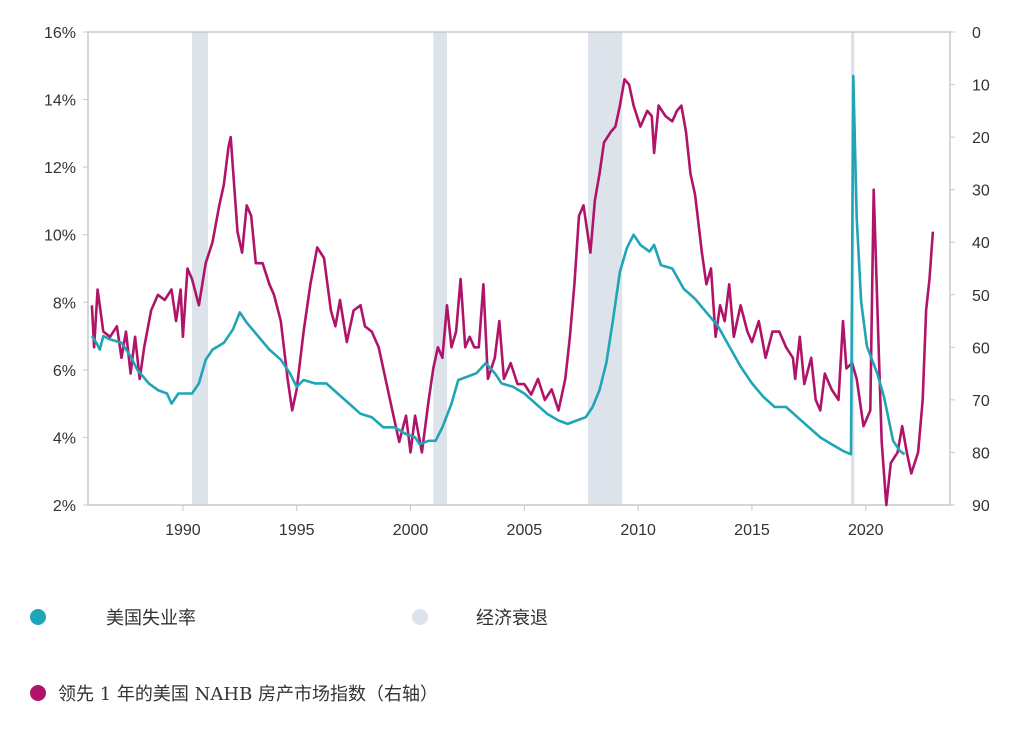 The width and height of the screenshot is (1024, 734). I want to click on legend-dot-nahb, so click(38, 693).